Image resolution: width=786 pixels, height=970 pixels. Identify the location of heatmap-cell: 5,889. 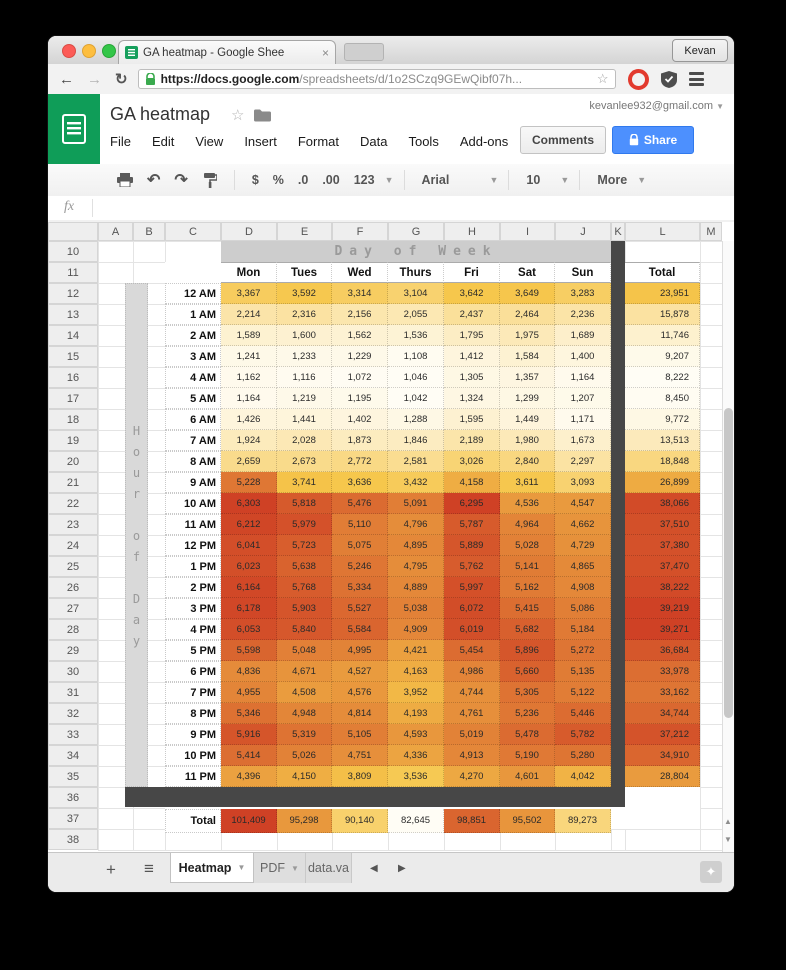
(472, 545).